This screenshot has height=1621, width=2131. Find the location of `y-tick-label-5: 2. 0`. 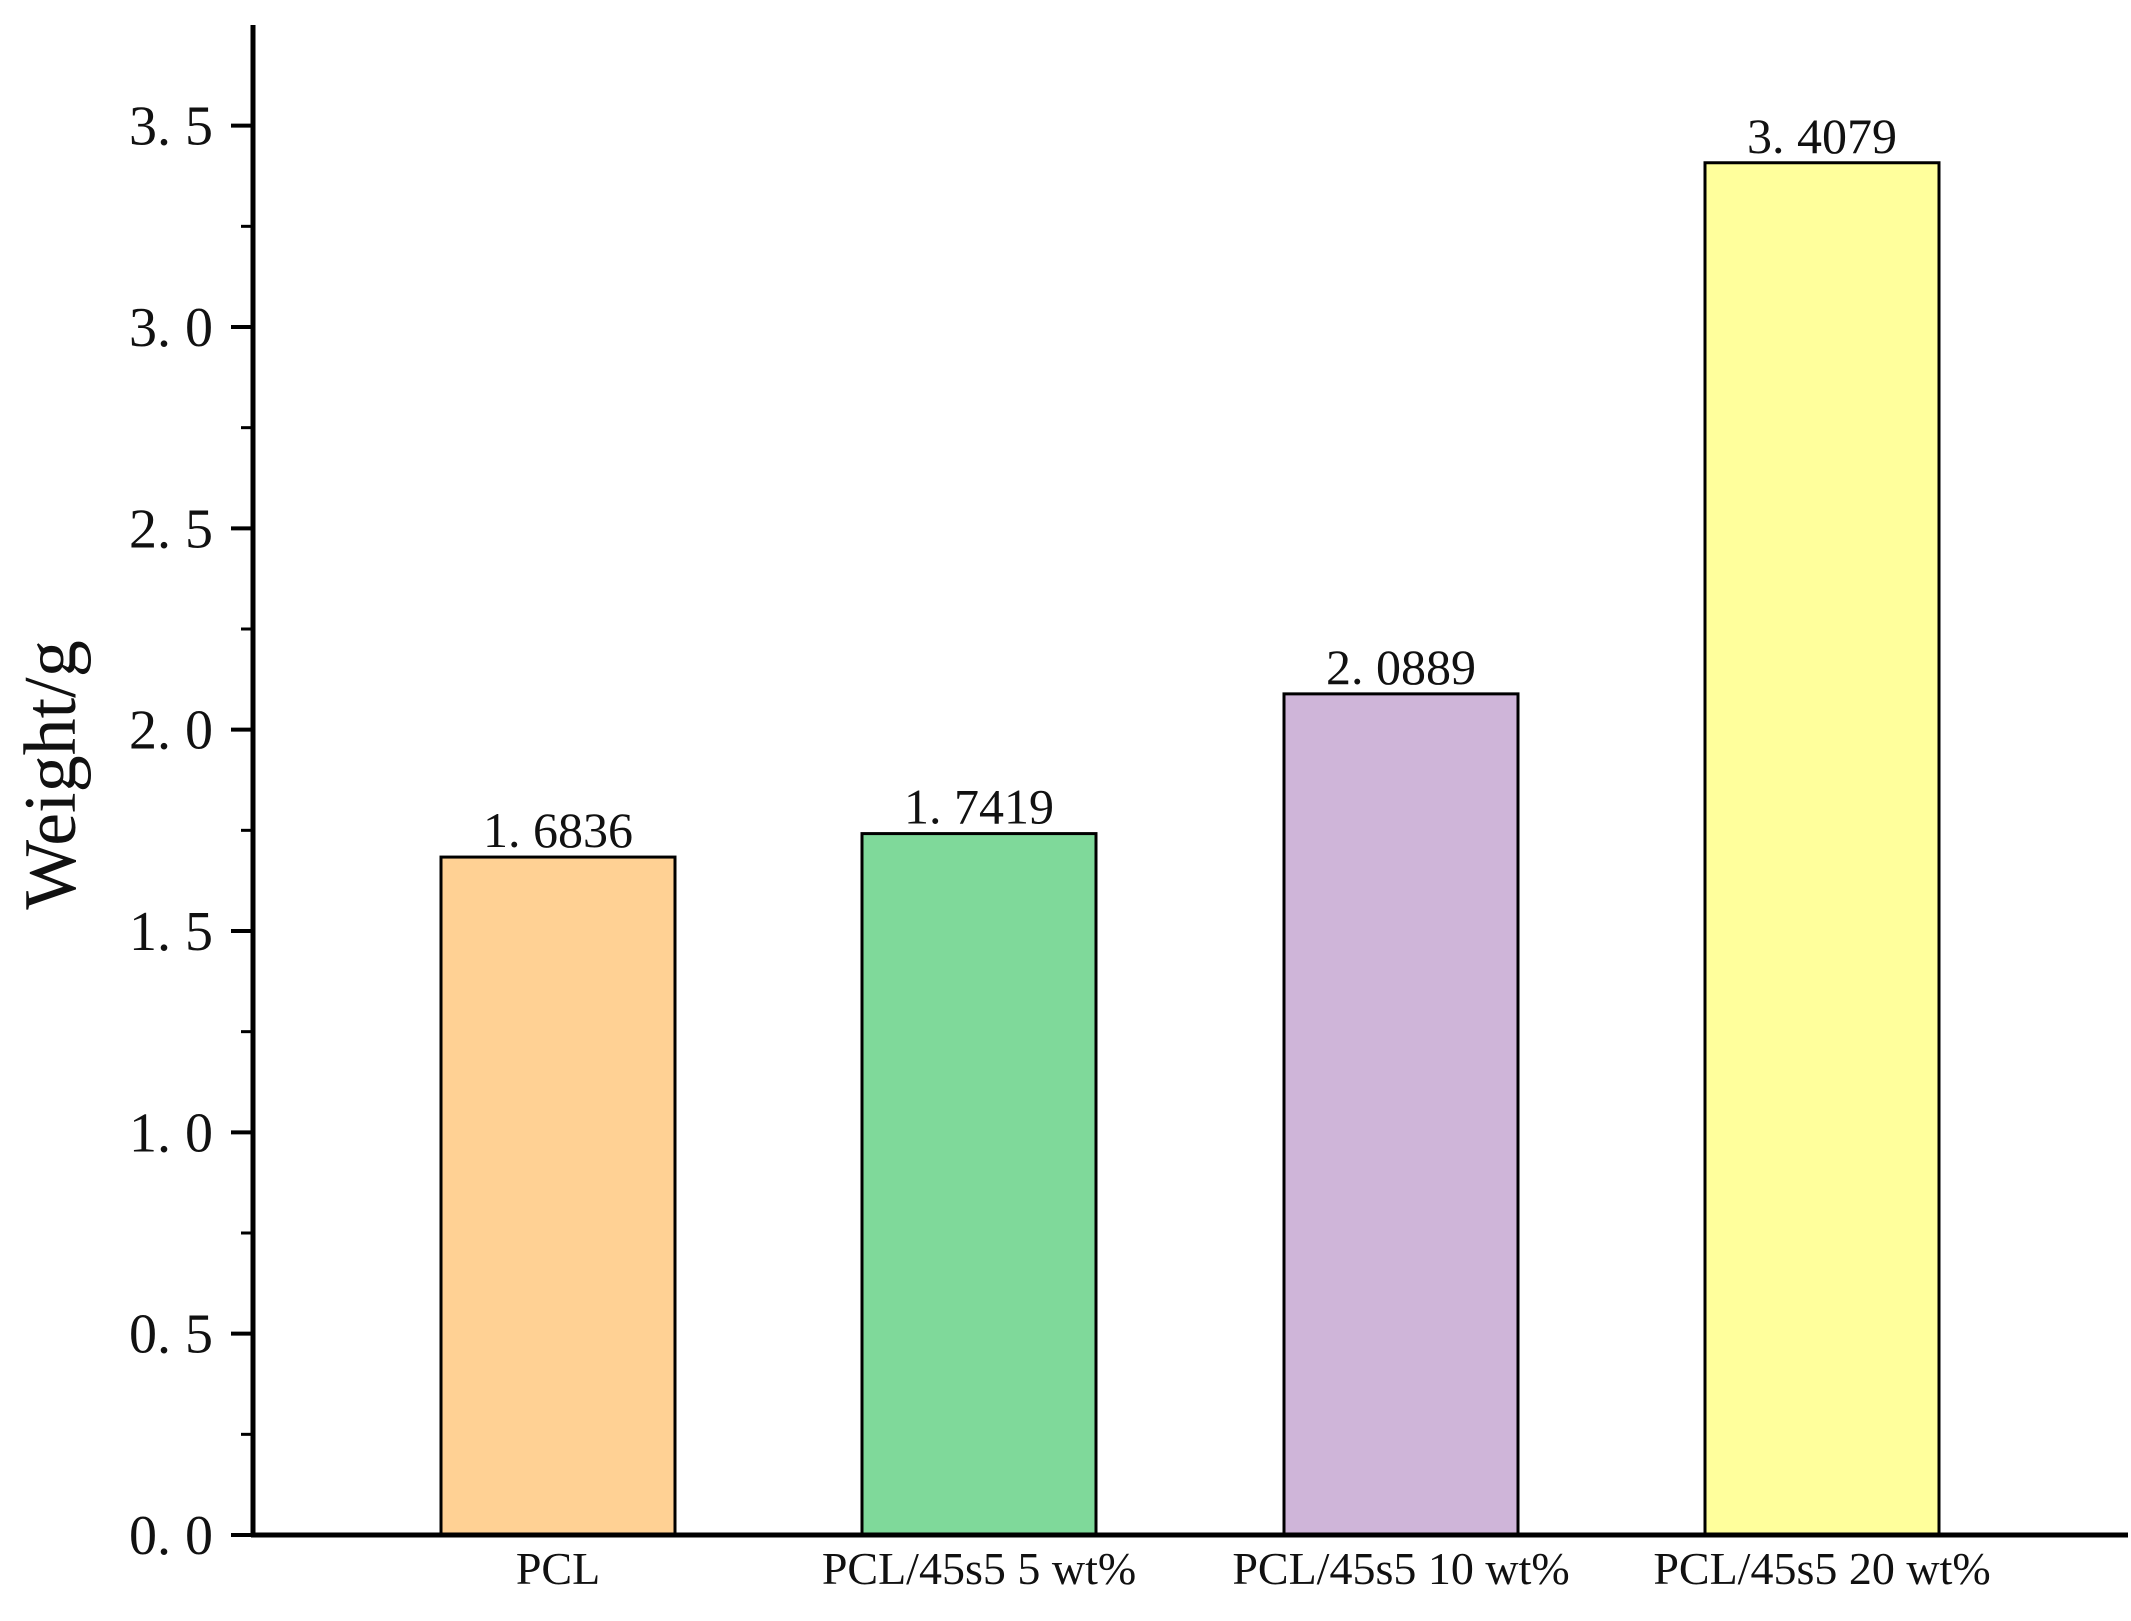

y-tick-label-5: 2. 0 is located at coordinates (171, 731).